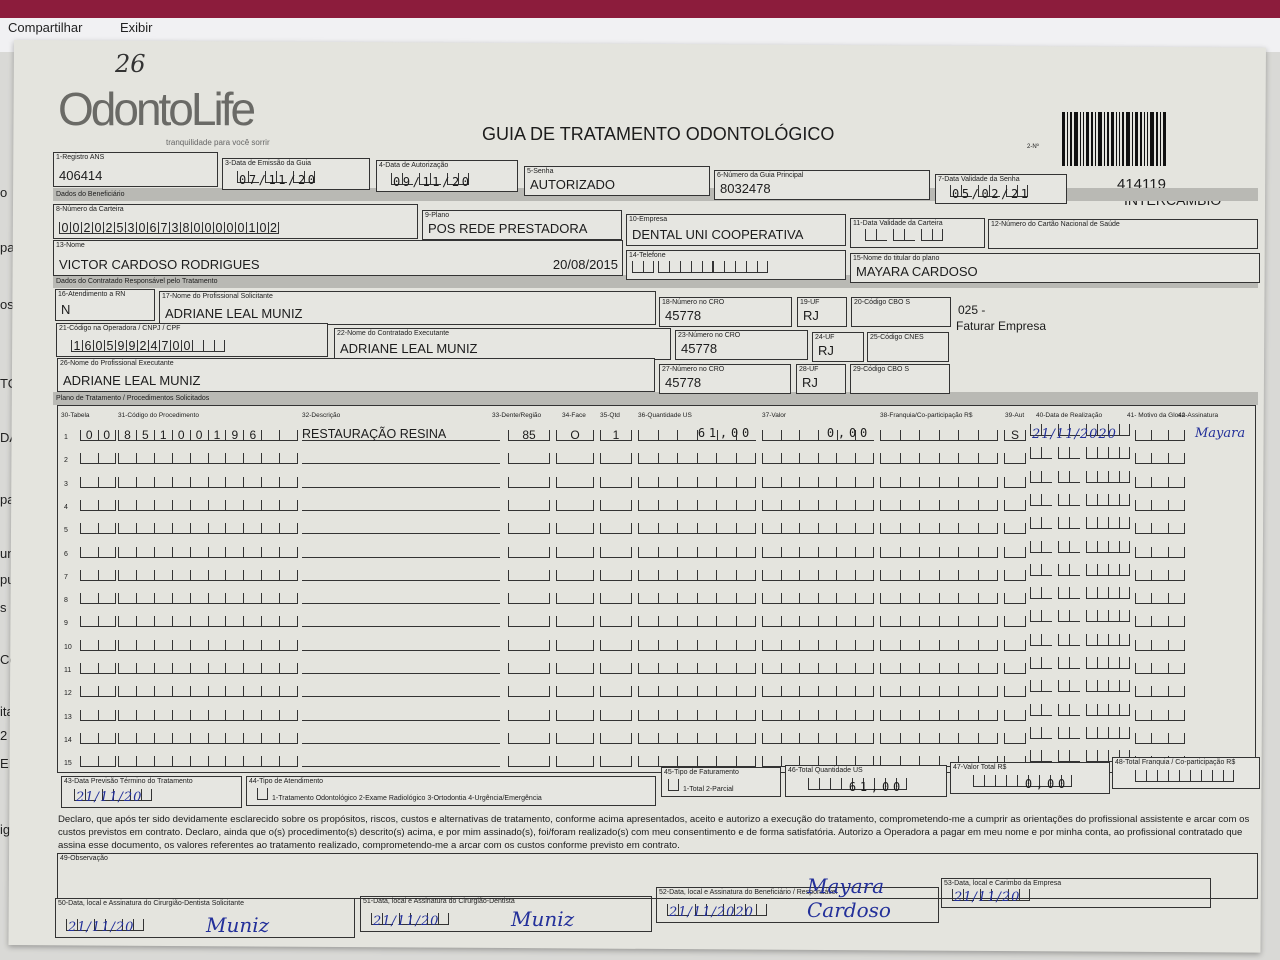 The width and height of the screenshot is (1280, 960). What do you see at coordinates (1184, 777) in the screenshot?
I see `f48-value` at bounding box center [1184, 777].